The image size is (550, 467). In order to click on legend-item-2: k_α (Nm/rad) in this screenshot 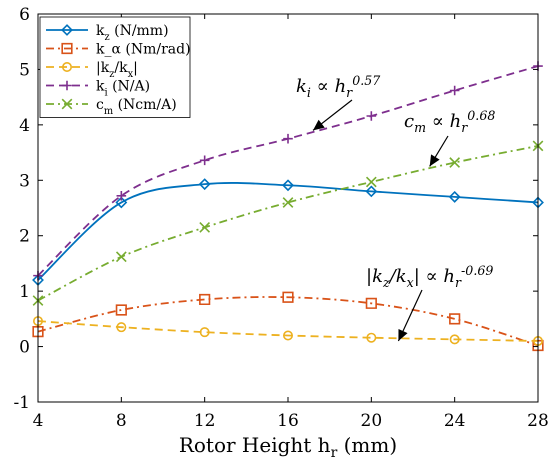, I will do `click(118, 50)`.